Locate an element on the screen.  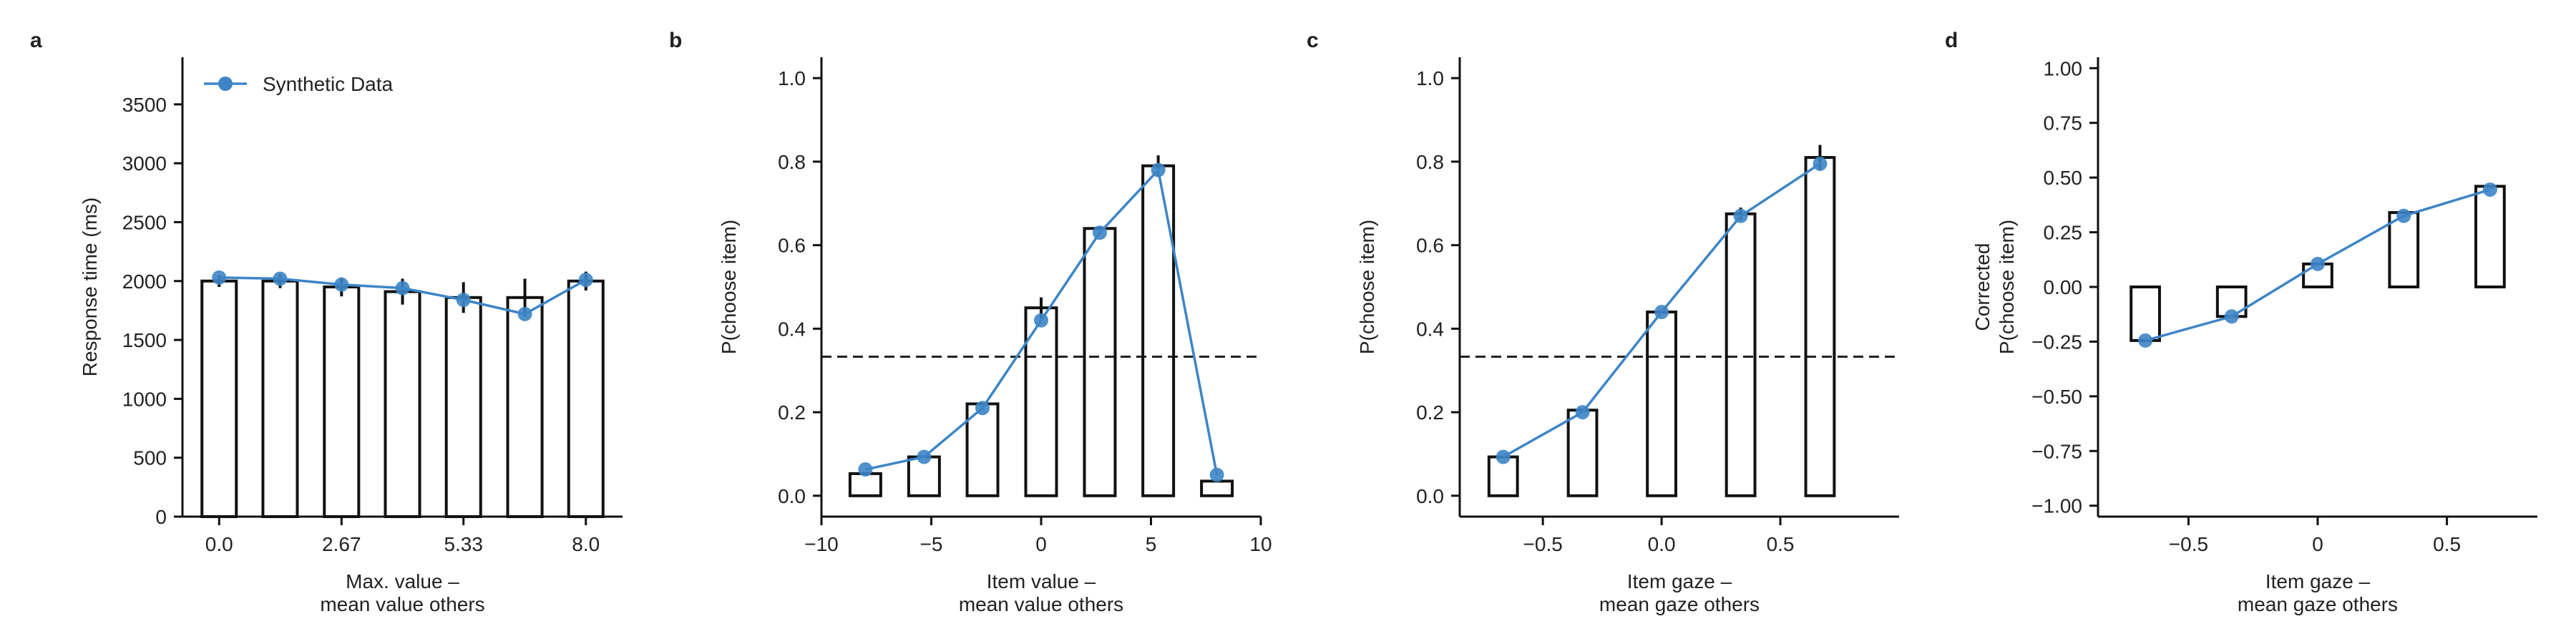
y-tick-label: 0.00 is located at coordinates (2063, 287).